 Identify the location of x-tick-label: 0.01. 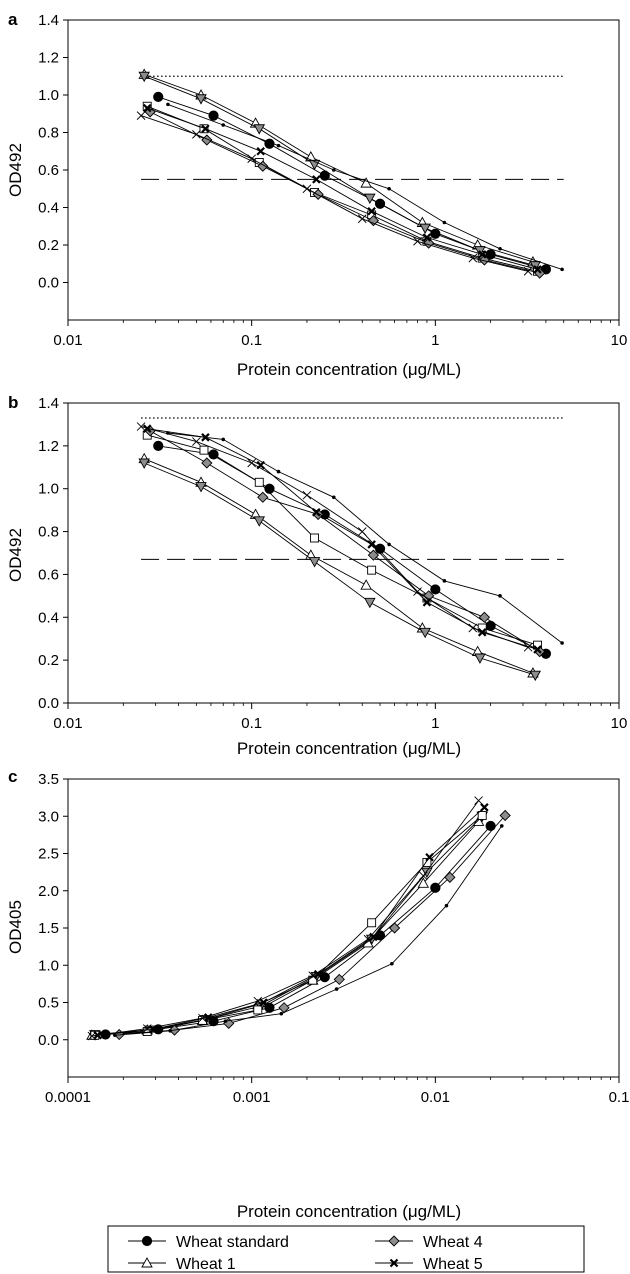
(67, 723).